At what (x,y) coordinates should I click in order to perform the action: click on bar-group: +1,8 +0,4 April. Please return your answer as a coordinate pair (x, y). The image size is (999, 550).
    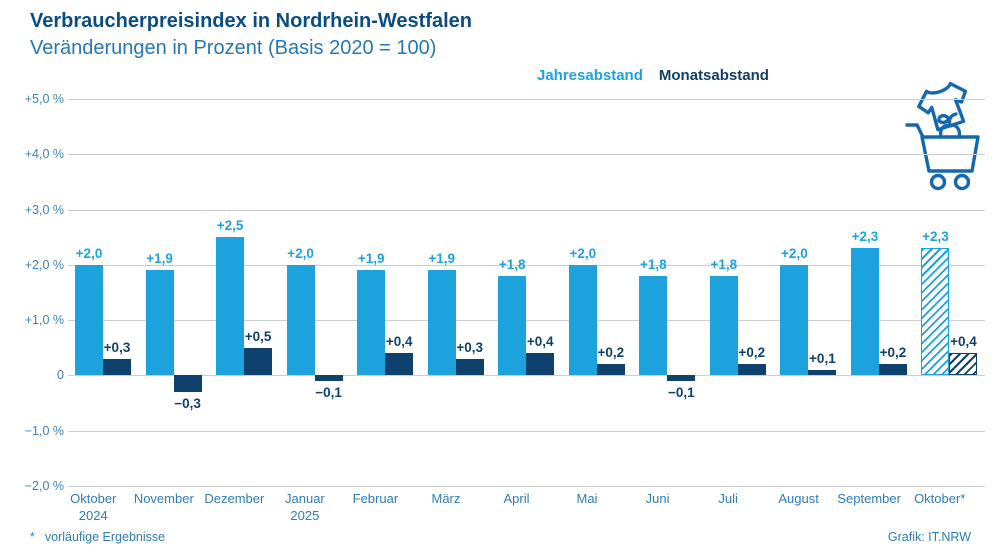
    Looking at the image, I should click on (526, 302).